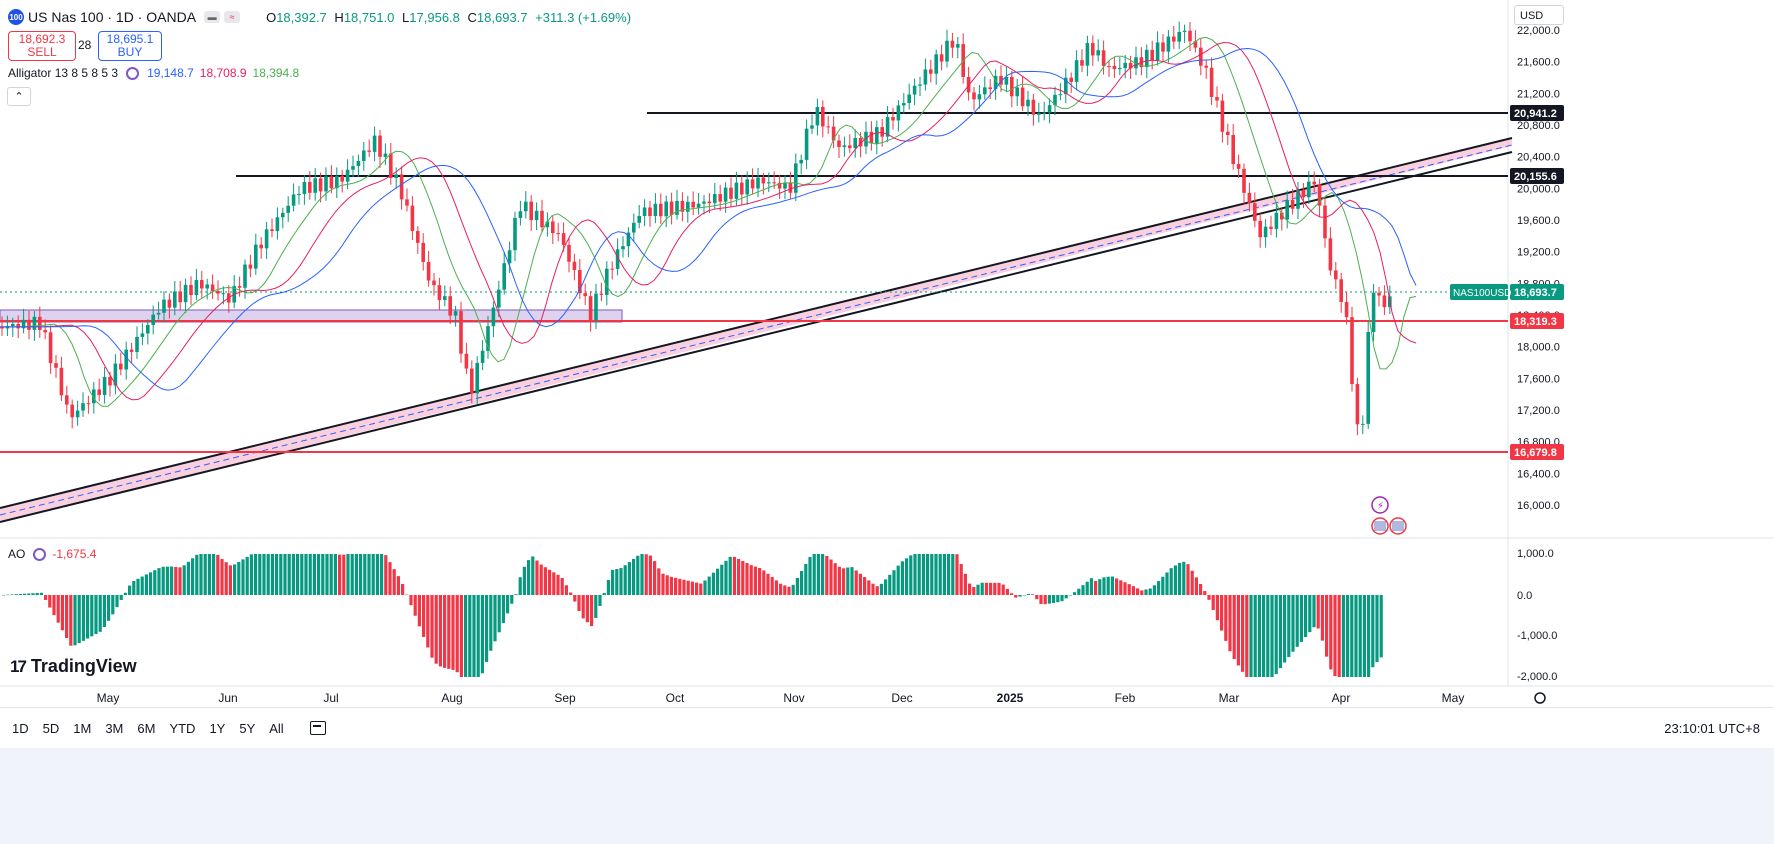 This screenshot has height=844, width=1774. I want to click on clock: 23:10:01 UTC+8, so click(1712, 728).